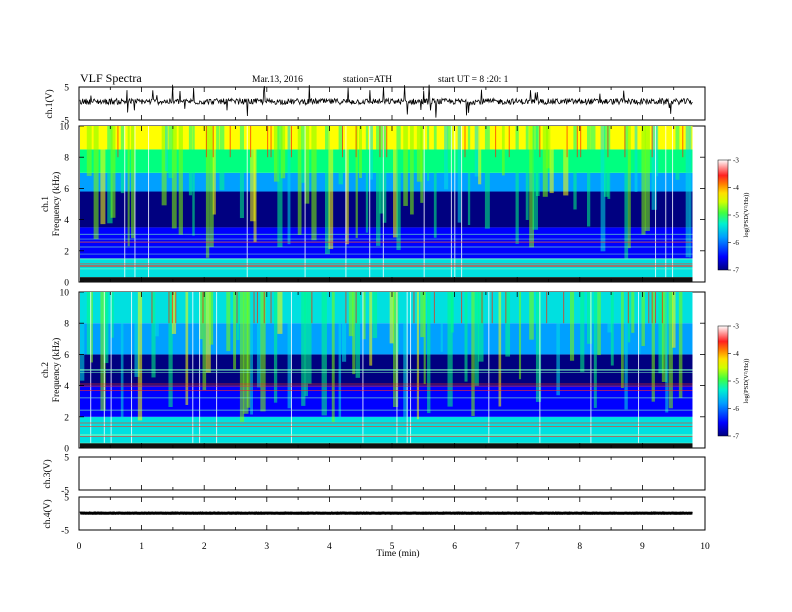 The image size is (792, 612). Describe the element at coordinates (56, 370) in the screenshot. I see `ch2-spectrogram-ylabel-freq: Frequency (kHz)` at that location.